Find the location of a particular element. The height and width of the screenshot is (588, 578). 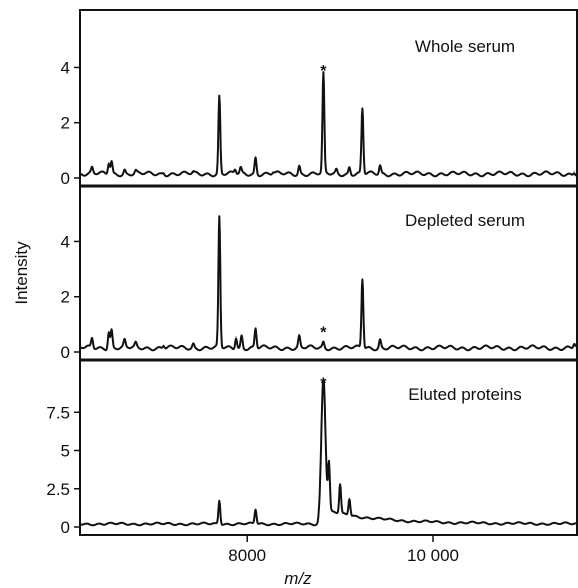

x-axis: 8000 10 000 is located at coordinates (343, 550).